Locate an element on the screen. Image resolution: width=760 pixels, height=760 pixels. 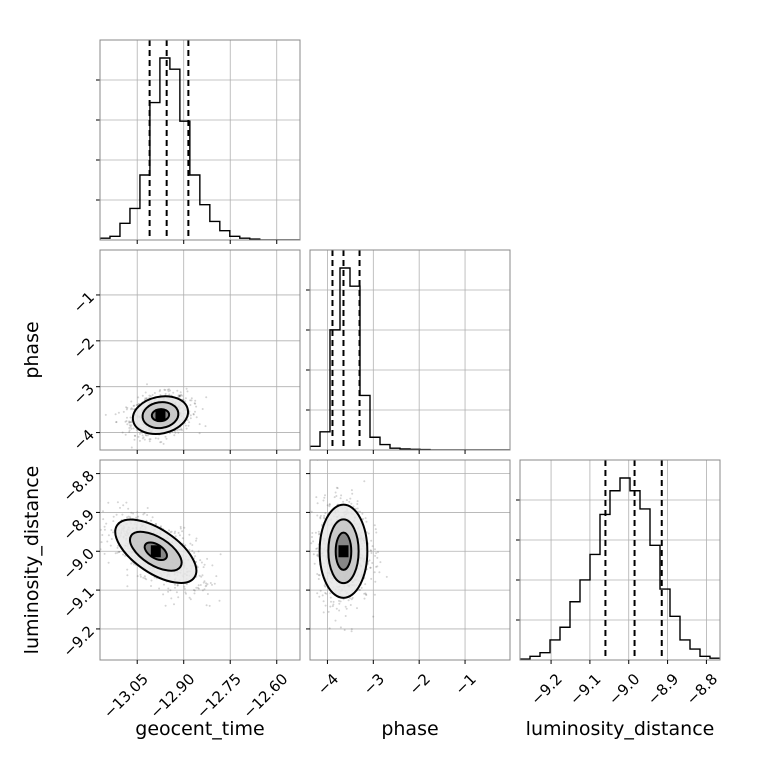
tick-label-x: −12.75 is located at coordinates (219, 696).